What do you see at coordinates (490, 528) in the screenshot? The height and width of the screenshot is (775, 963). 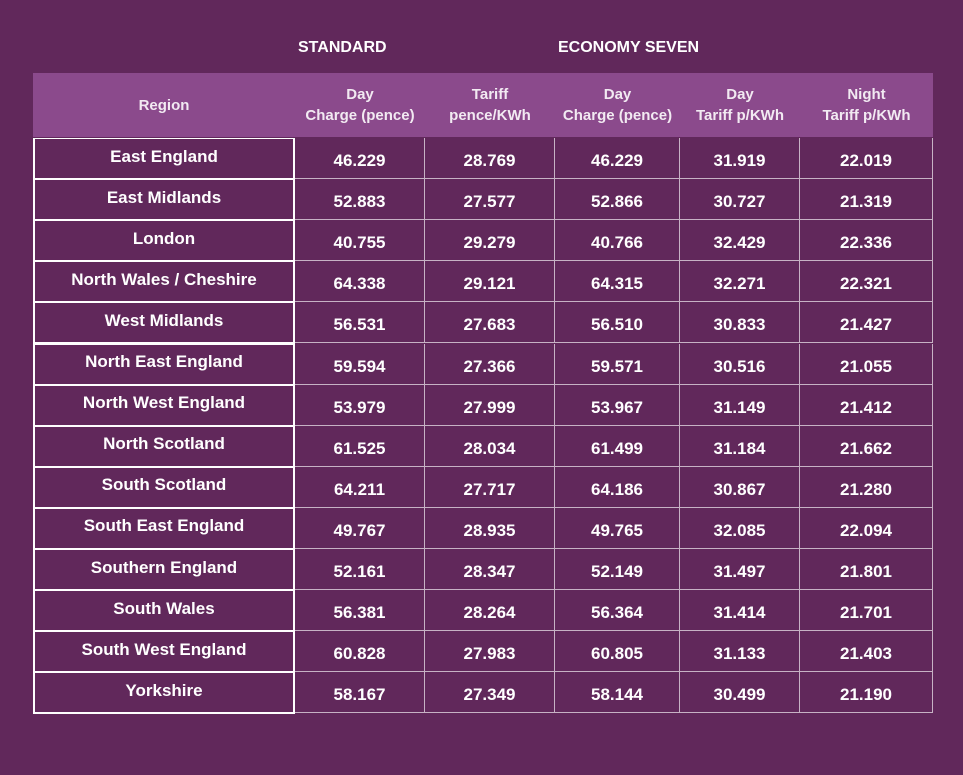 I see `value-cell: 28.935` at bounding box center [490, 528].